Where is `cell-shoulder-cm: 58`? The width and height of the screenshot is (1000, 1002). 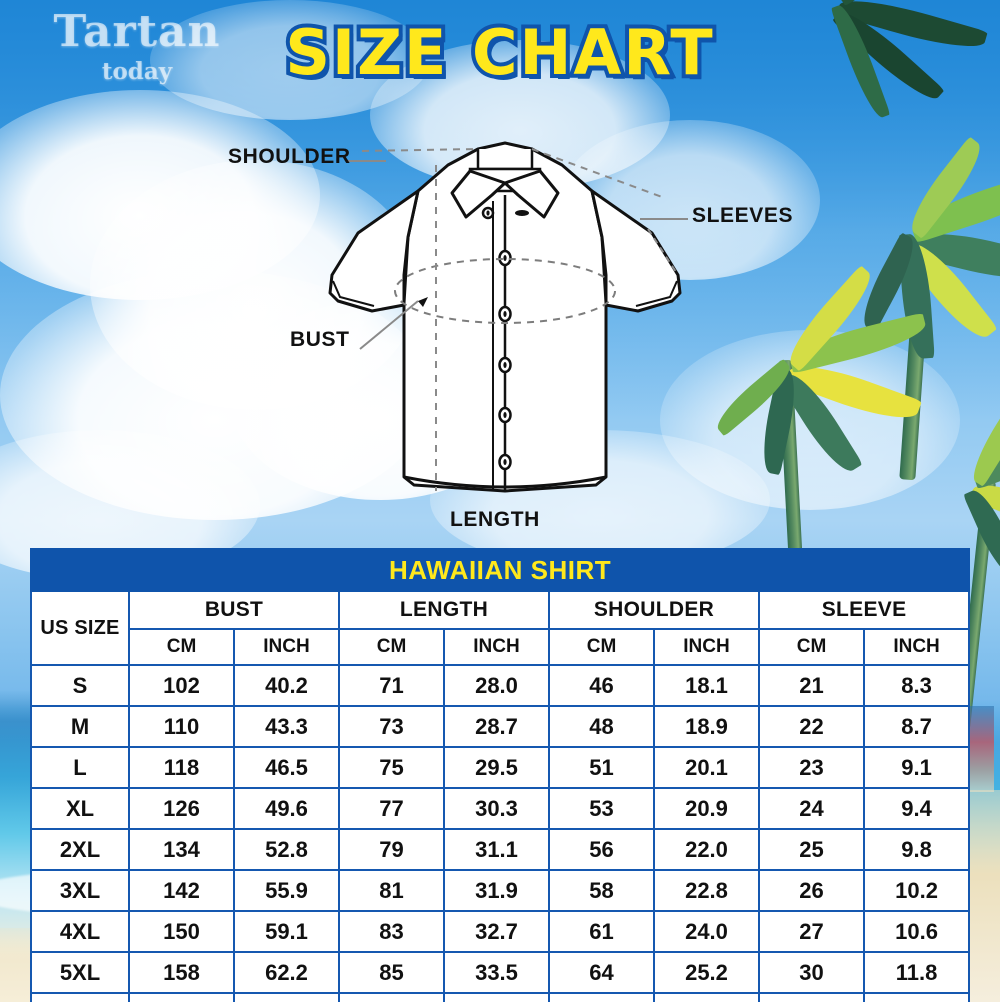 cell-shoulder-cm: 58 is located at coordinates (601, 890).